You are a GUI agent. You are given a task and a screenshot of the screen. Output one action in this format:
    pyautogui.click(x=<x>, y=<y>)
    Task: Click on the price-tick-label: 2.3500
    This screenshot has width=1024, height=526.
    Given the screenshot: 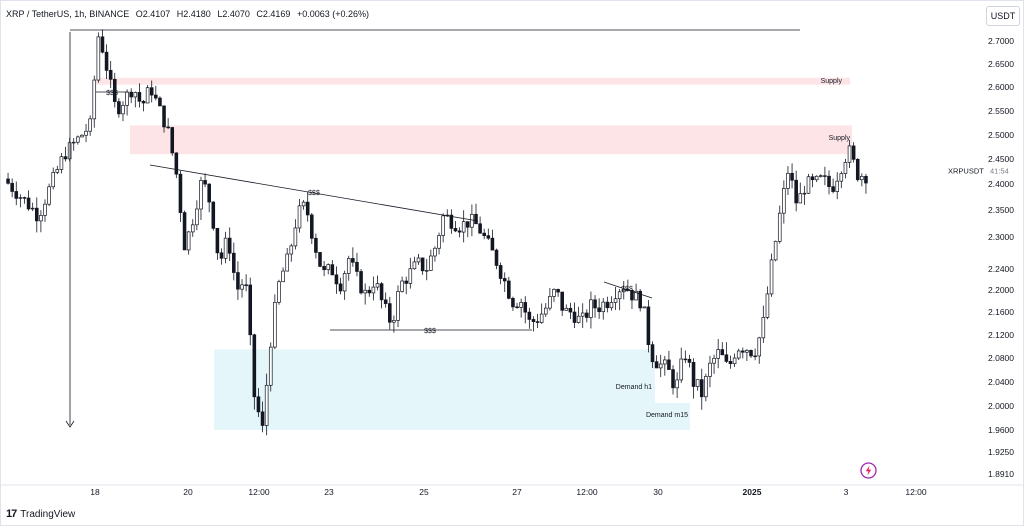 What is the action you would take?
    pyautogui.click(x=1001, y=210)
    